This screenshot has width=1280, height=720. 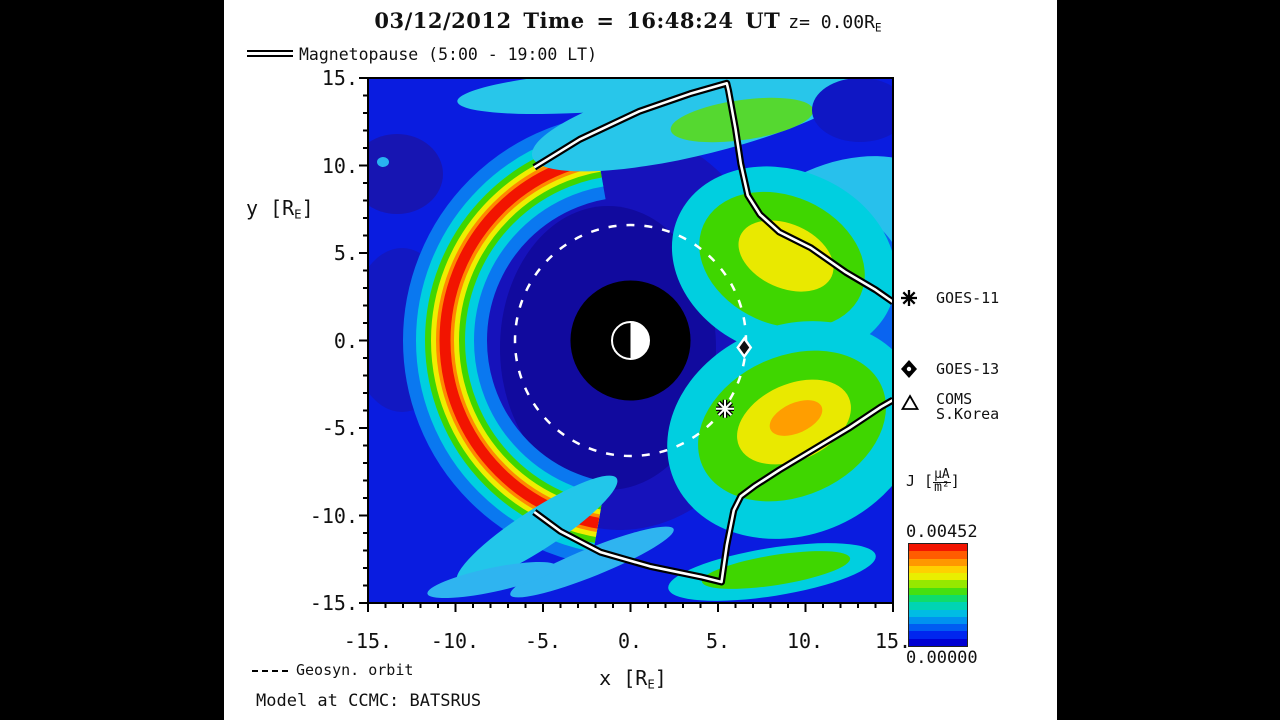 I want to click on goes11-asterisk-marker, so click(x=725, y=408).